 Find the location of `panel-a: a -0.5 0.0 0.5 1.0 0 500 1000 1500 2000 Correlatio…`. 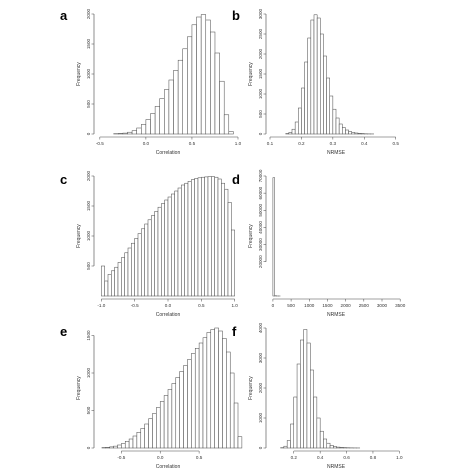

panel-a: a -0.5 0.0 0.5 1.0 0 500 1000 1500 2000 Correlatio… is located at coordinates (151, 82).